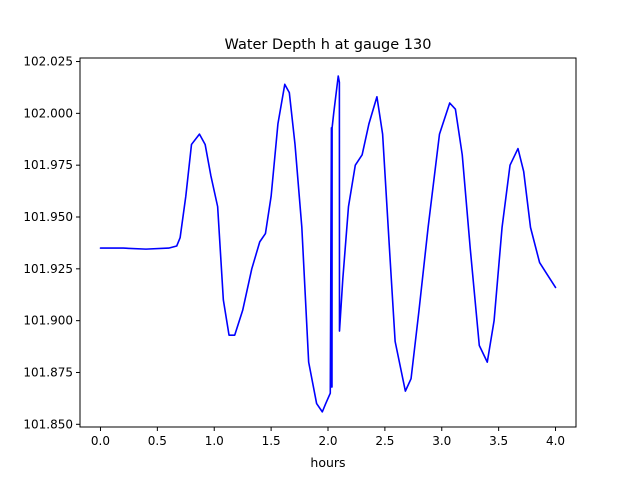 The width and height of the screenshot is (640, 484). Describe the element at coordinates (328, 45) in the screenshot. I see `chart-title: Water Depth h at gauge 130` at that location.